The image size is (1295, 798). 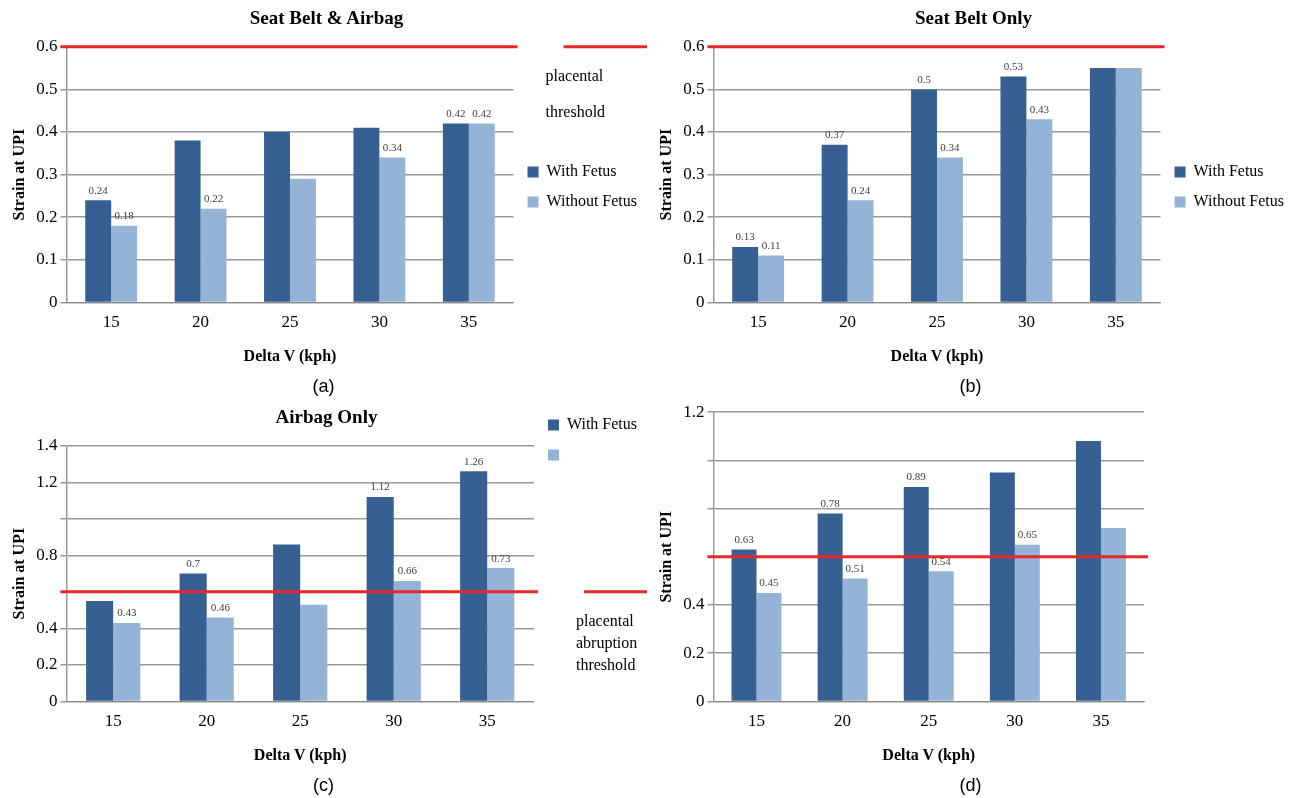 I want to click on text: (d), so click(x=970, y=785).